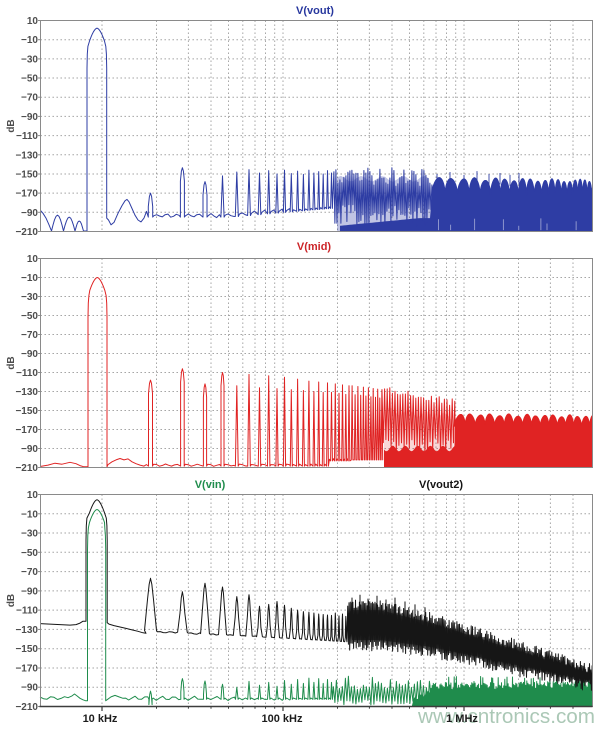 This screenshot has height=730, width=600. Describe the element at coordinates (210, 485) in the screenshot. I see `svg-text: V(vin)` at that location.